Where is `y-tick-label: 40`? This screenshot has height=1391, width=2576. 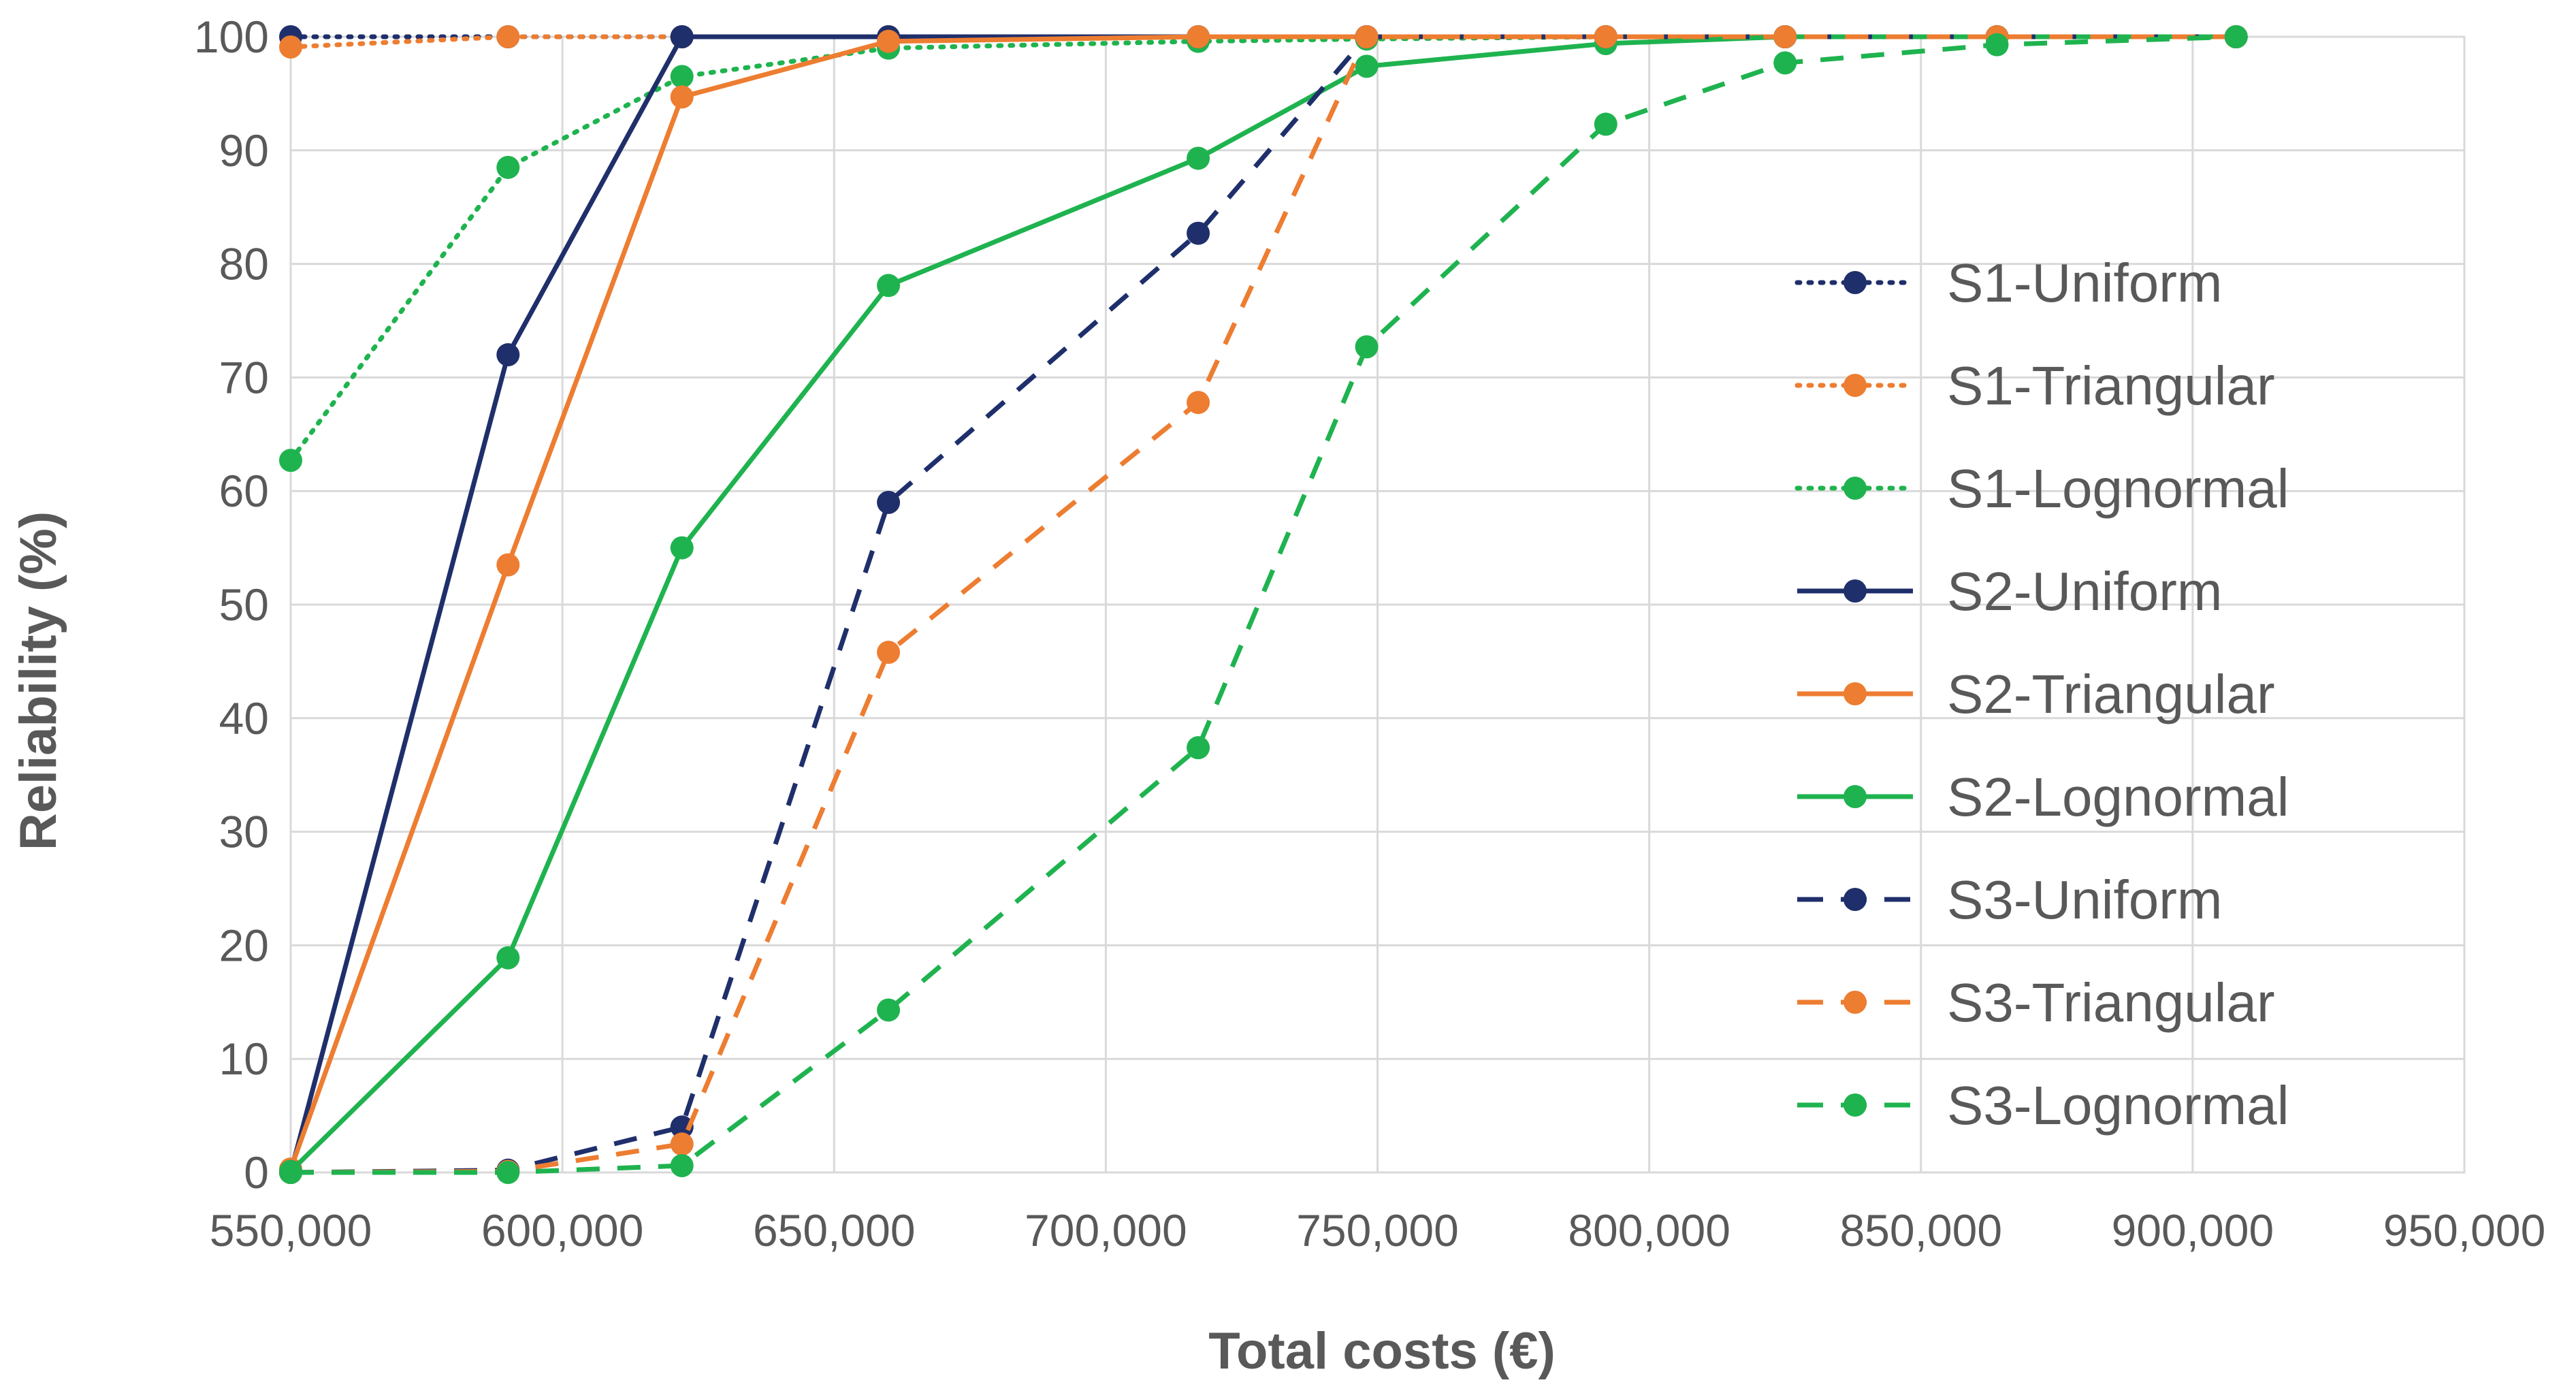
y-tick-label: 40 is located at coordinates (244, 719).